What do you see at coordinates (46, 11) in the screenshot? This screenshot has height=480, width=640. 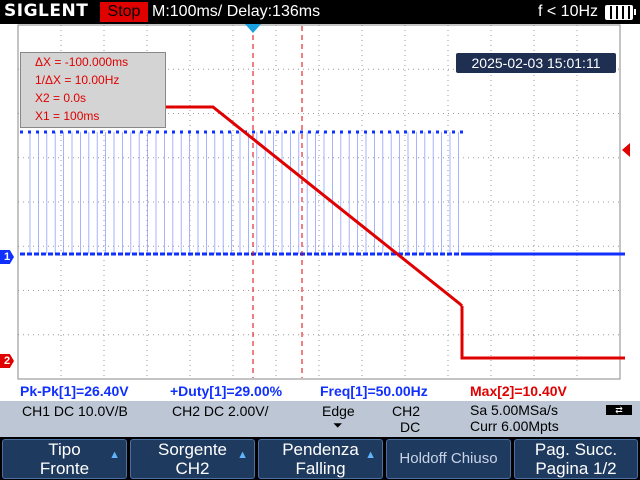 I see `brand-logo: SIGLENT` at bounding box center [46, 11].